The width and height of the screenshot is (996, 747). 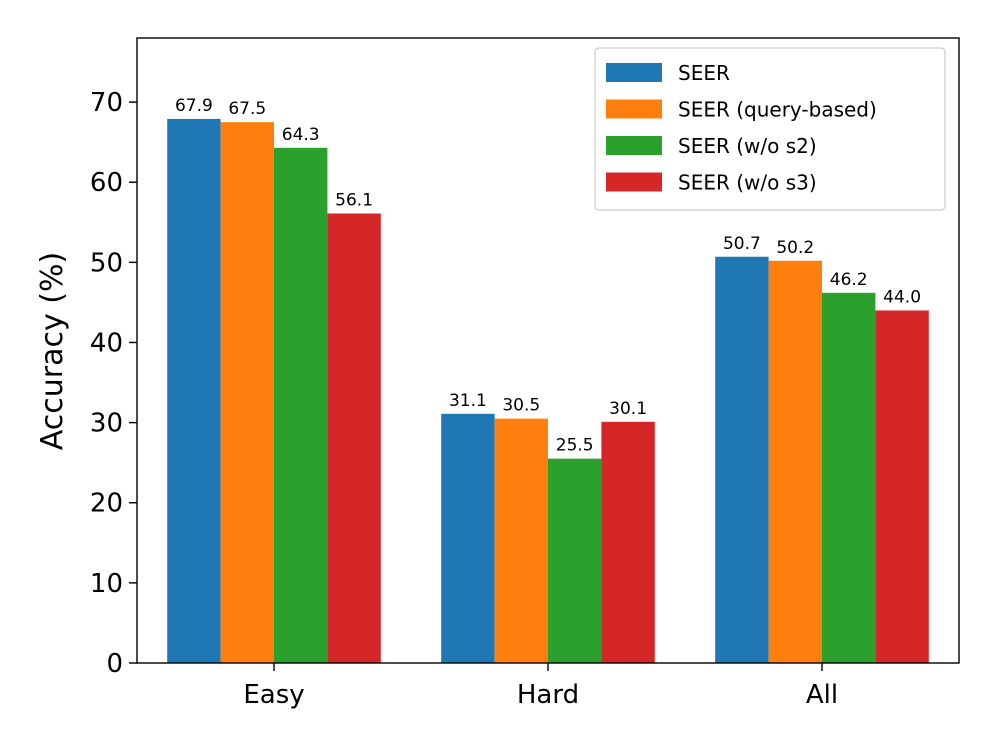 What do you see at coordinates (575, 446) in the screenshot?
I see `bar-label-hard-series-3: 25.5` at bounding box center [575, 446].